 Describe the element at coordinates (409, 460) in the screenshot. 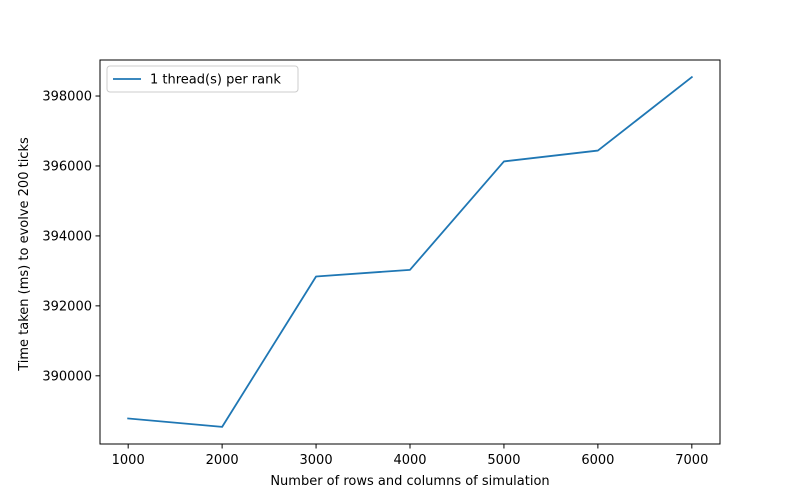

I see `x-tick-label: 4000` at that location.